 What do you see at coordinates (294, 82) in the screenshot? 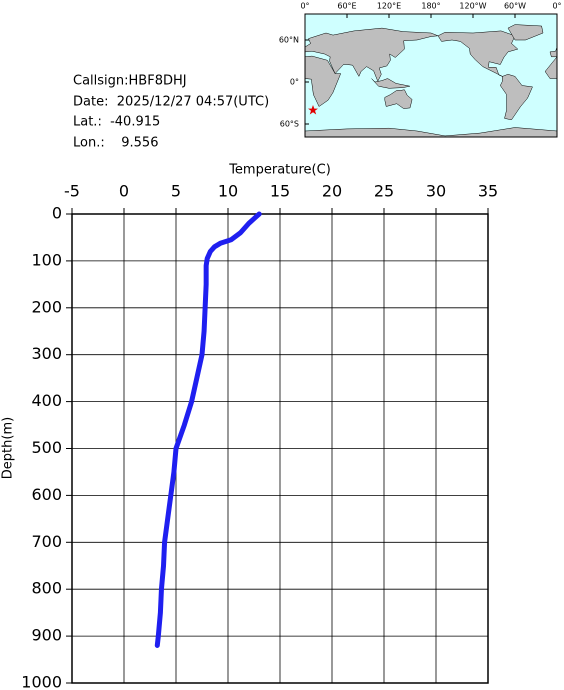
I see `map-lat-label: 0°` at bounding box center [294, 82].